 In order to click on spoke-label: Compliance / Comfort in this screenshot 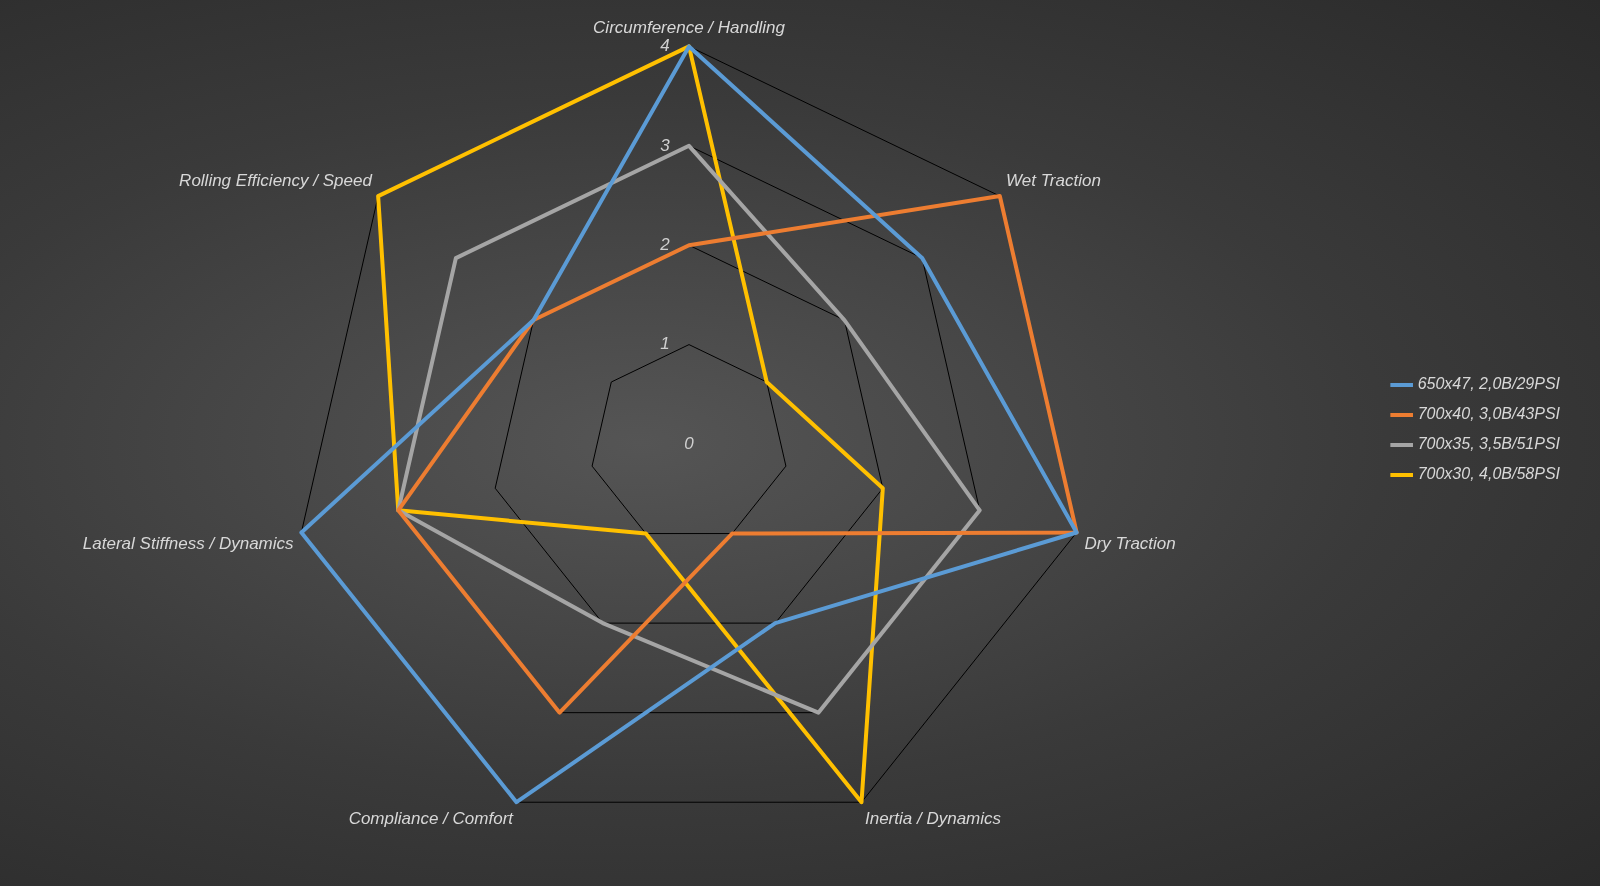, I will do `click(431, 819)`.